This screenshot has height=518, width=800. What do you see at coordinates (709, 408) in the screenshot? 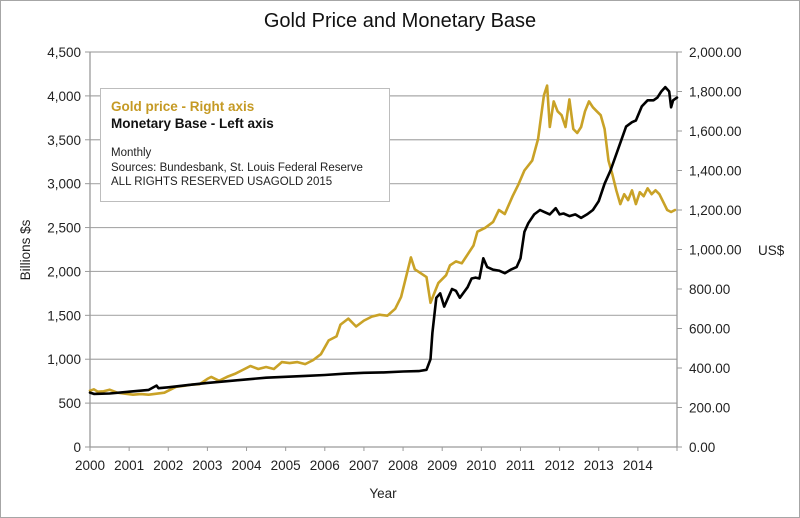
I see `y-right-tick-label: 200.00` at bounding box center [709, 408].